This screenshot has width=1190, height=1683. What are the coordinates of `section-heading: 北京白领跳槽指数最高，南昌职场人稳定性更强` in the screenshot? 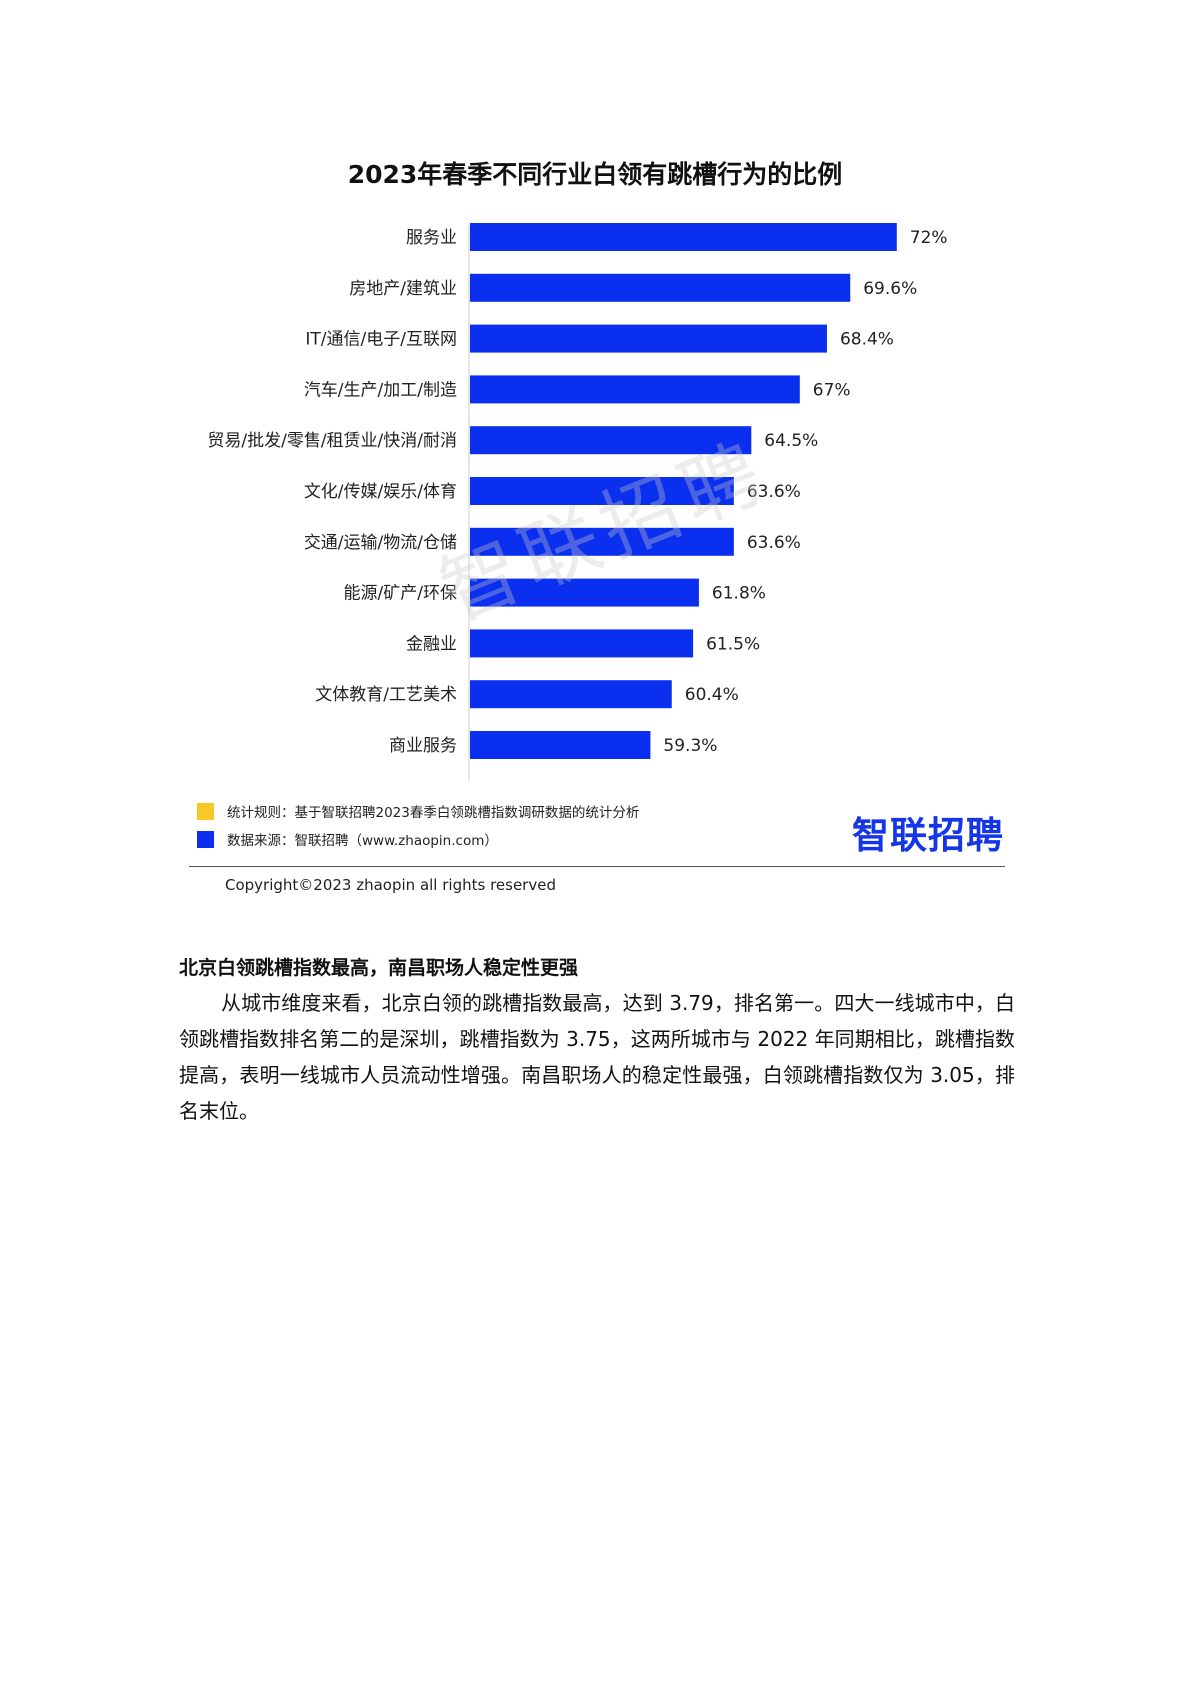 It's located at (379, 968).